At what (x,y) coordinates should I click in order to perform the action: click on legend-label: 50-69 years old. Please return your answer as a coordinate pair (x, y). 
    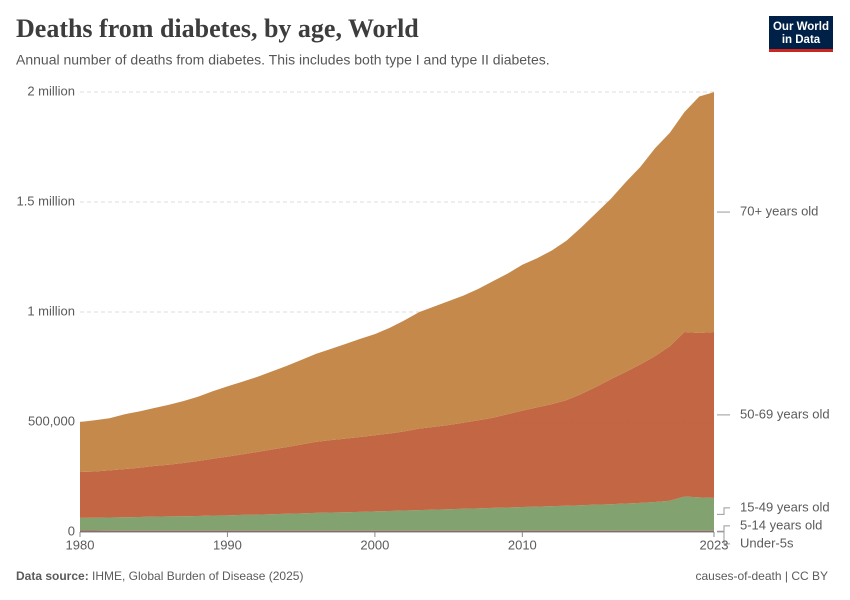
    Looking at the image, I should click on (785, 413).